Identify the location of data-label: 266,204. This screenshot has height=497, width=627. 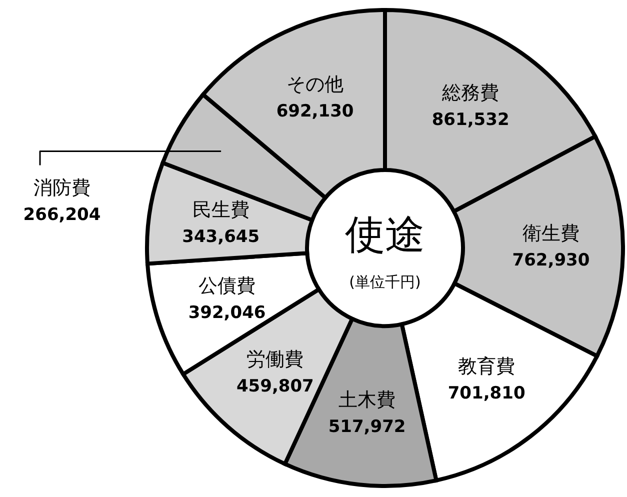
(62, 215).